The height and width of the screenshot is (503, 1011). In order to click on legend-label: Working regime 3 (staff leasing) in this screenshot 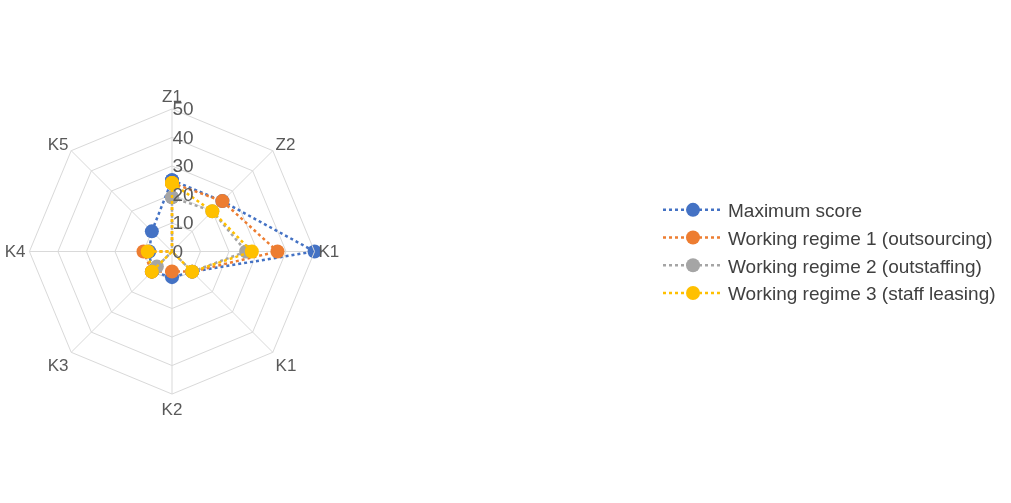, I will do `click(862, 294)`.